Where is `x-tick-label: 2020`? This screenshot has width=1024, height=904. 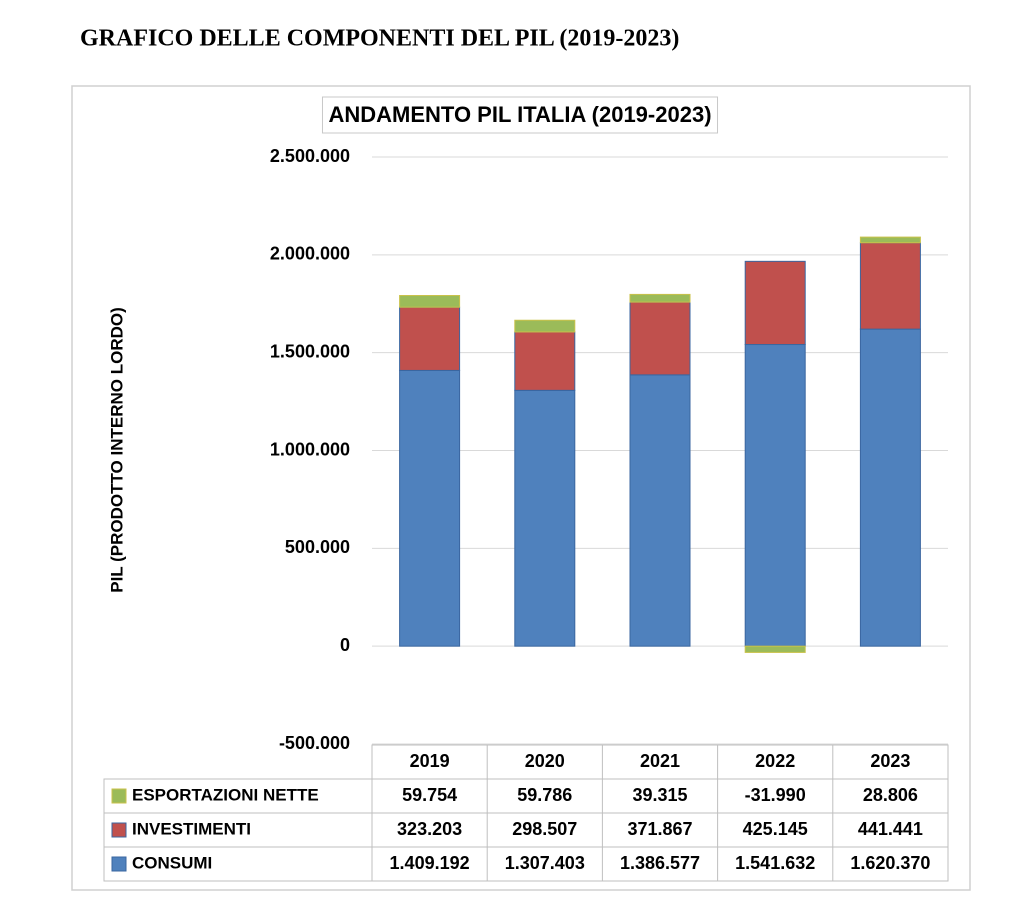 x-tick-label: 2020 is located at coordinates (545, 761).